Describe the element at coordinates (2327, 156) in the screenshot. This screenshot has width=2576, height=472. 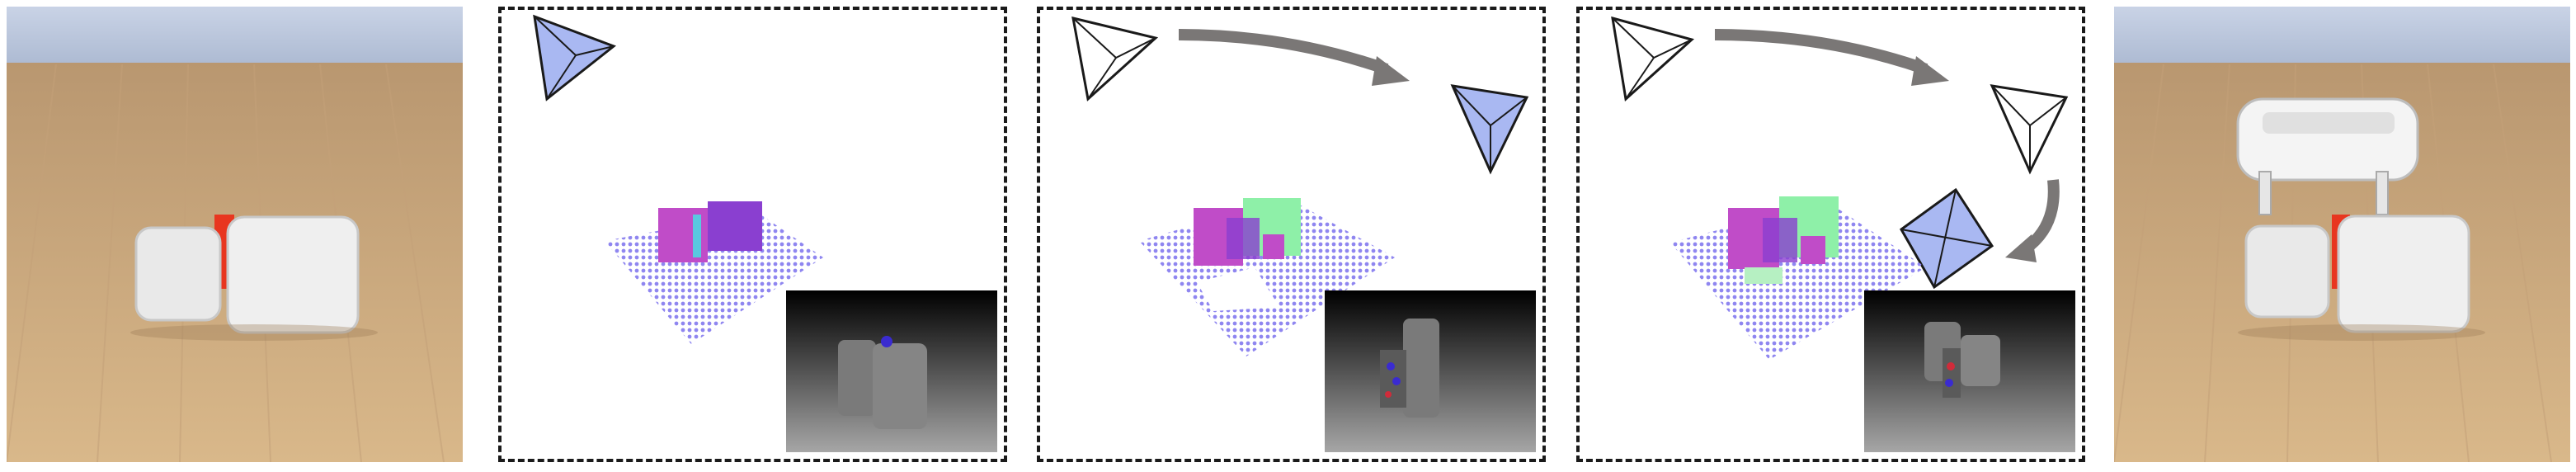
I see `robot-gripper` at that location.